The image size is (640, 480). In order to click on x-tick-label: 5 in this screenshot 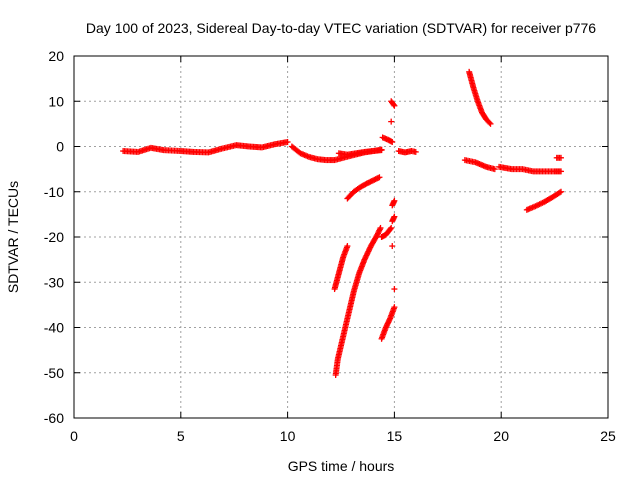, I will do `click(181, 436)`.